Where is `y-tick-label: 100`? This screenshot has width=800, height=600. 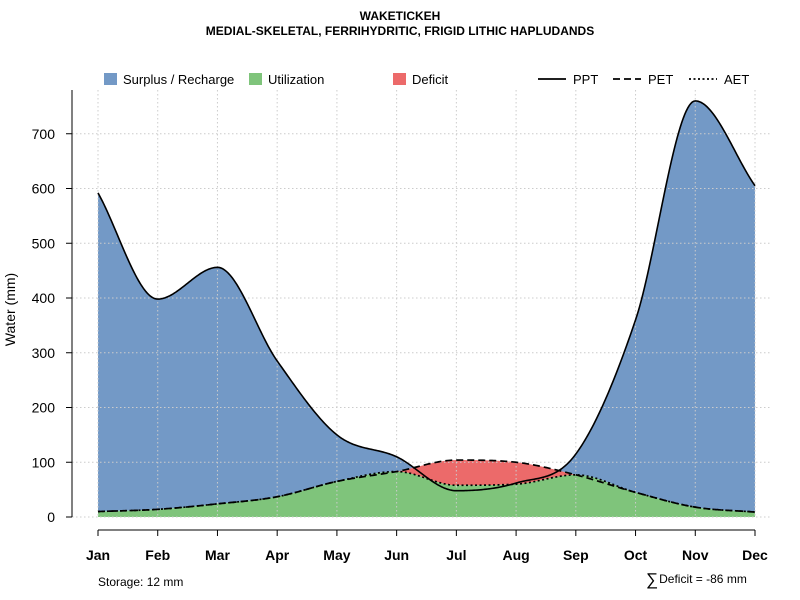 y-tick-label: 100 is located at coordinates (44, 462).